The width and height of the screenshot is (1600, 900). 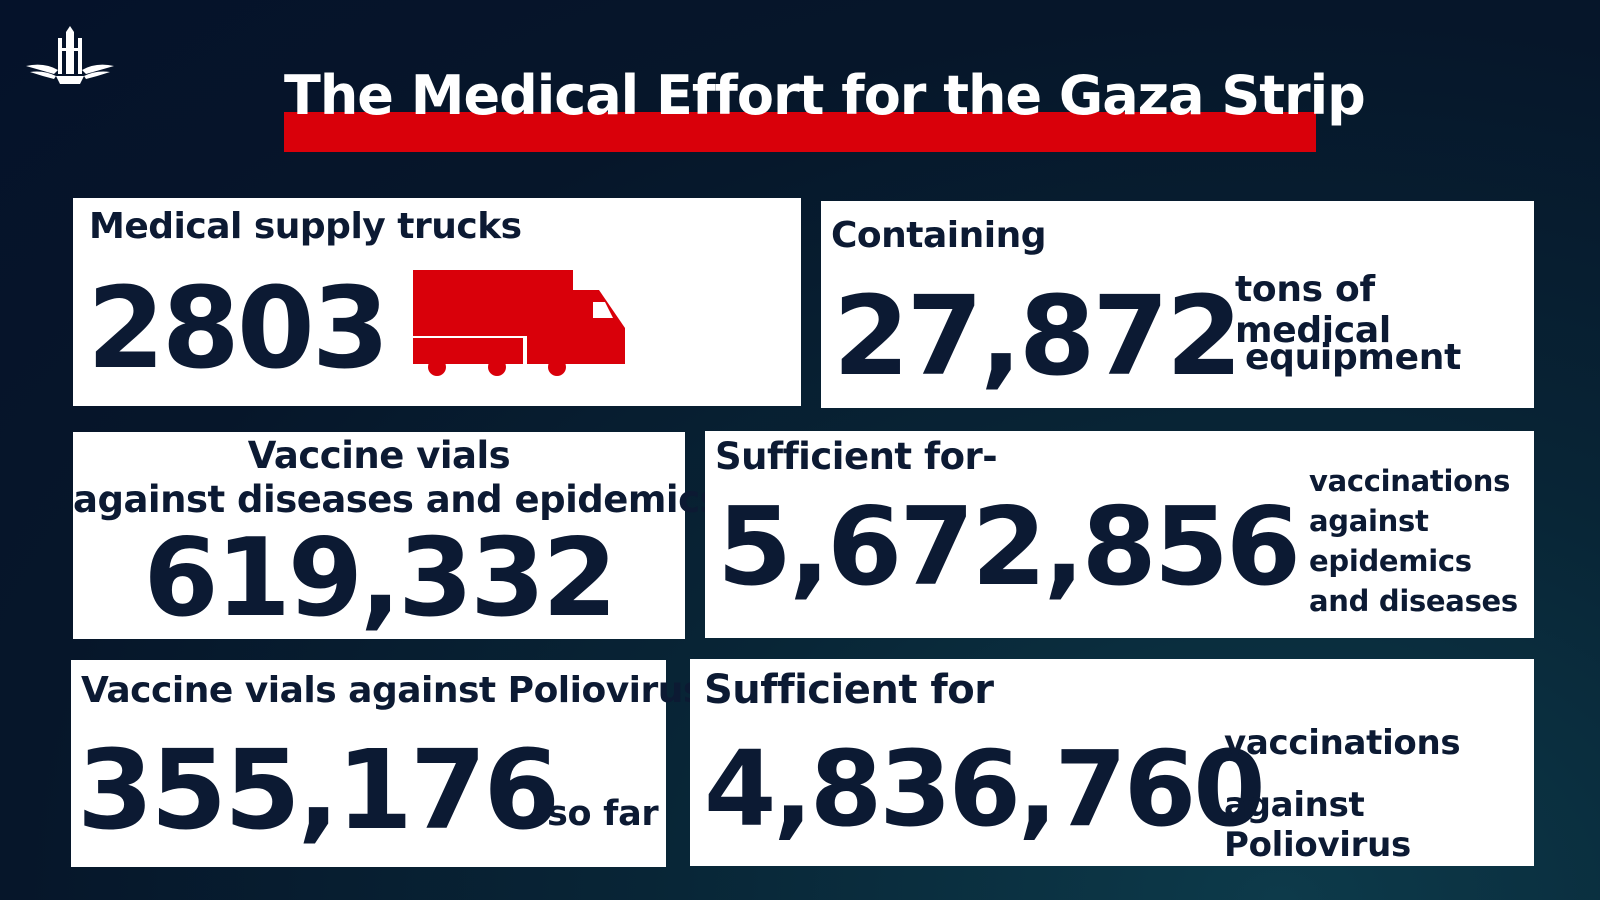 What do you see at coordinates (1009, 547) in the screenshot?
I see `vaccinations-value: 5,672,856` at bounding box center [1009, 547].